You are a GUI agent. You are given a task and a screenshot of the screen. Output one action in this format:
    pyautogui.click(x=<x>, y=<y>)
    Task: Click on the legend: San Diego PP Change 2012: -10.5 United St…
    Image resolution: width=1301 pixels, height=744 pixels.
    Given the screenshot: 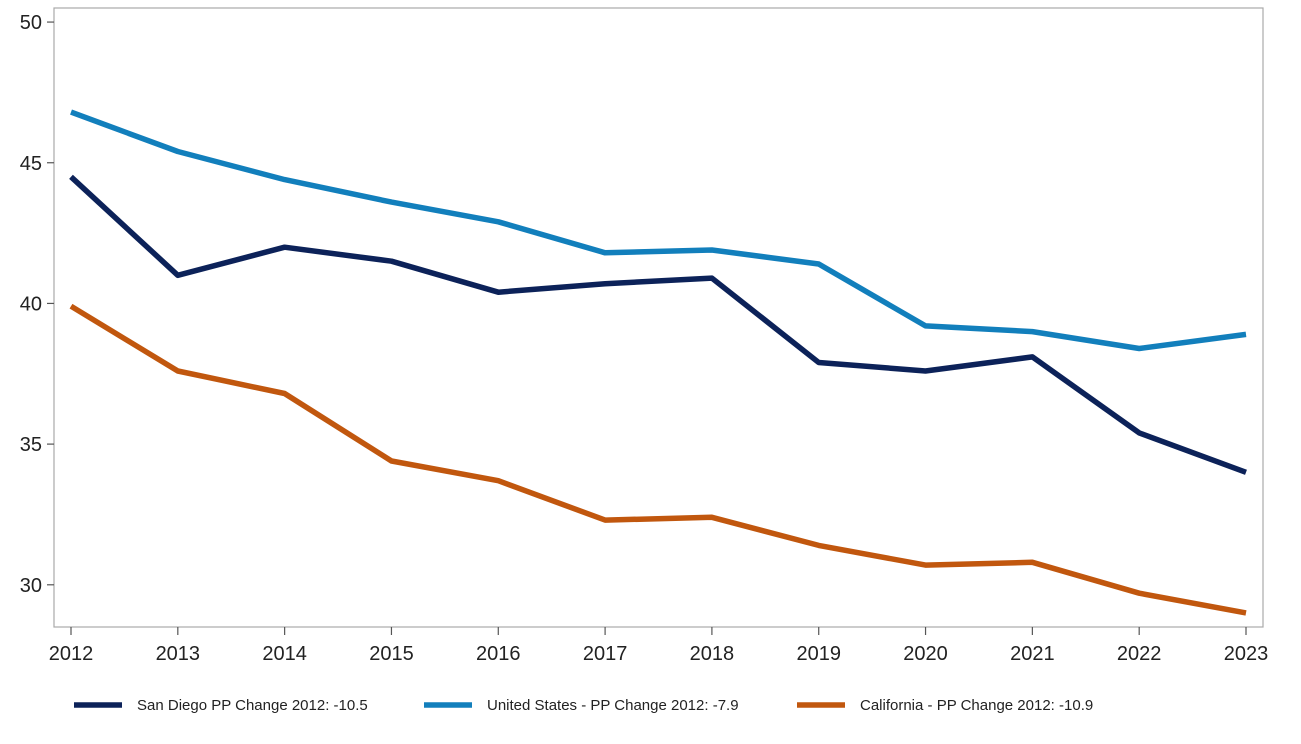 What is the action you would take?
    pyautogui.click(x=583, y=705)
    